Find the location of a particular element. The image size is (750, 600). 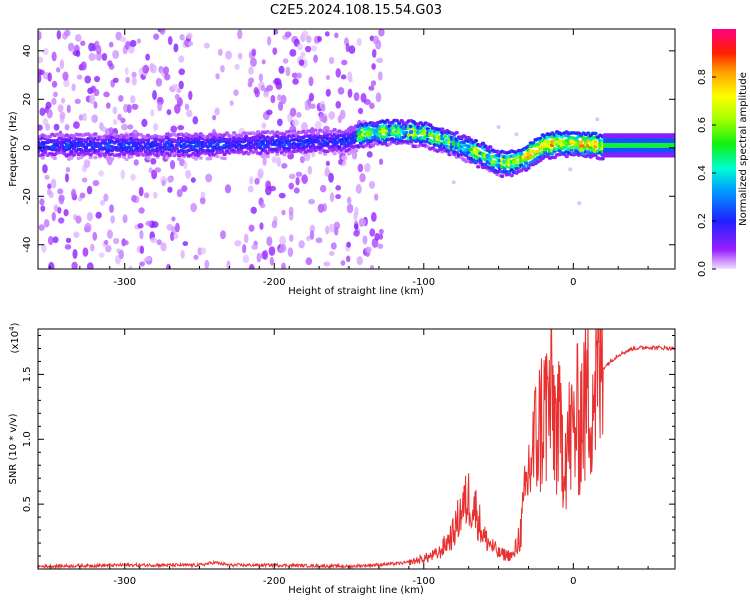

y-tick-label: 0.5 is located at coordinates (27, 504).